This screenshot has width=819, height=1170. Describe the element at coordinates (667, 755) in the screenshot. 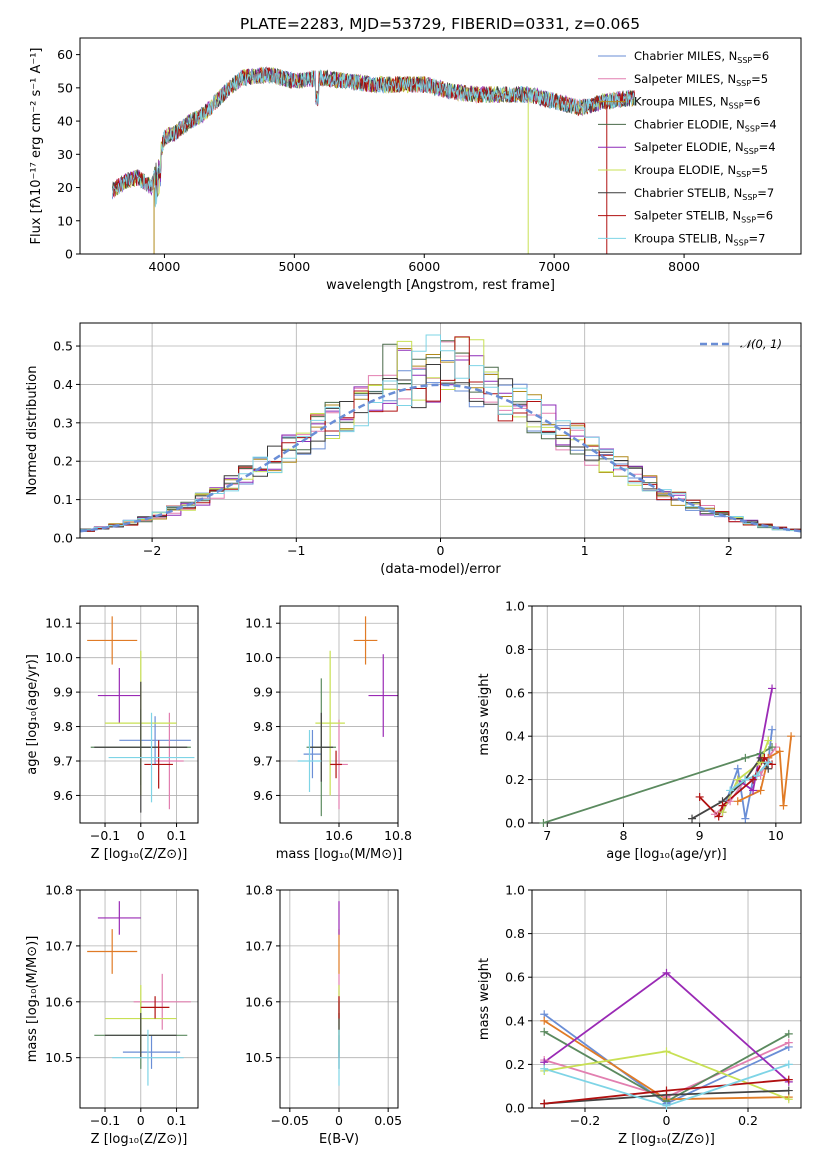

I see `plot-area-massweight-vs-age` at that location.